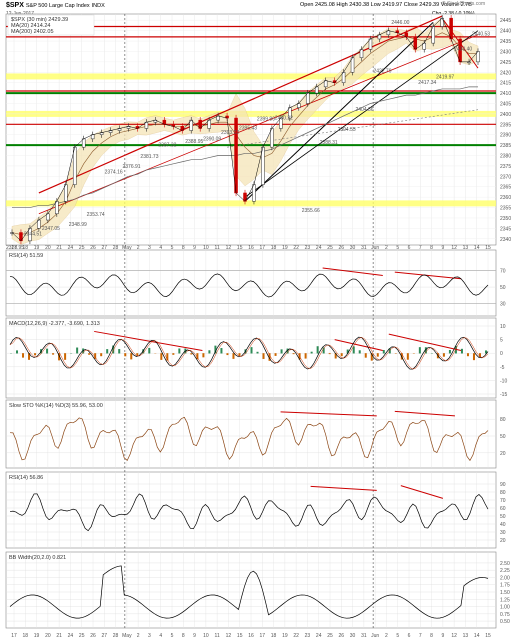  What do you see at coordinates (26, 478) in the screenshot?
I see `panel-title-rsi2: RSI(14) 56.86` at bounding box center [26, 478].